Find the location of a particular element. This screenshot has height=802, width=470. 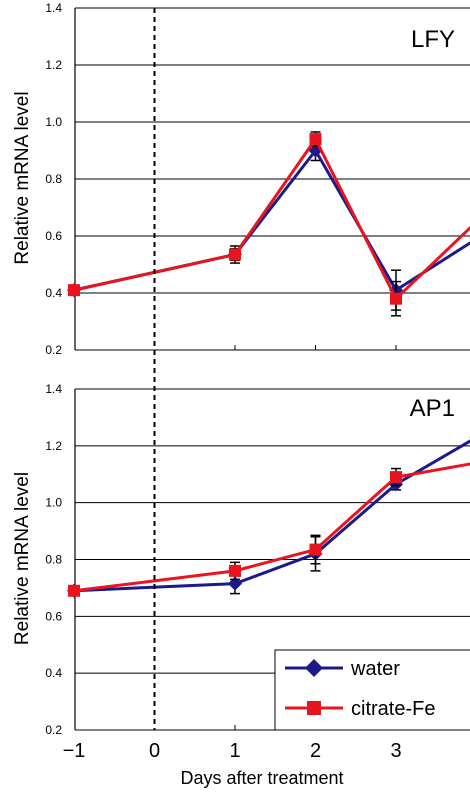

x-tick-label: 0 is located at coordinates (154, 751).